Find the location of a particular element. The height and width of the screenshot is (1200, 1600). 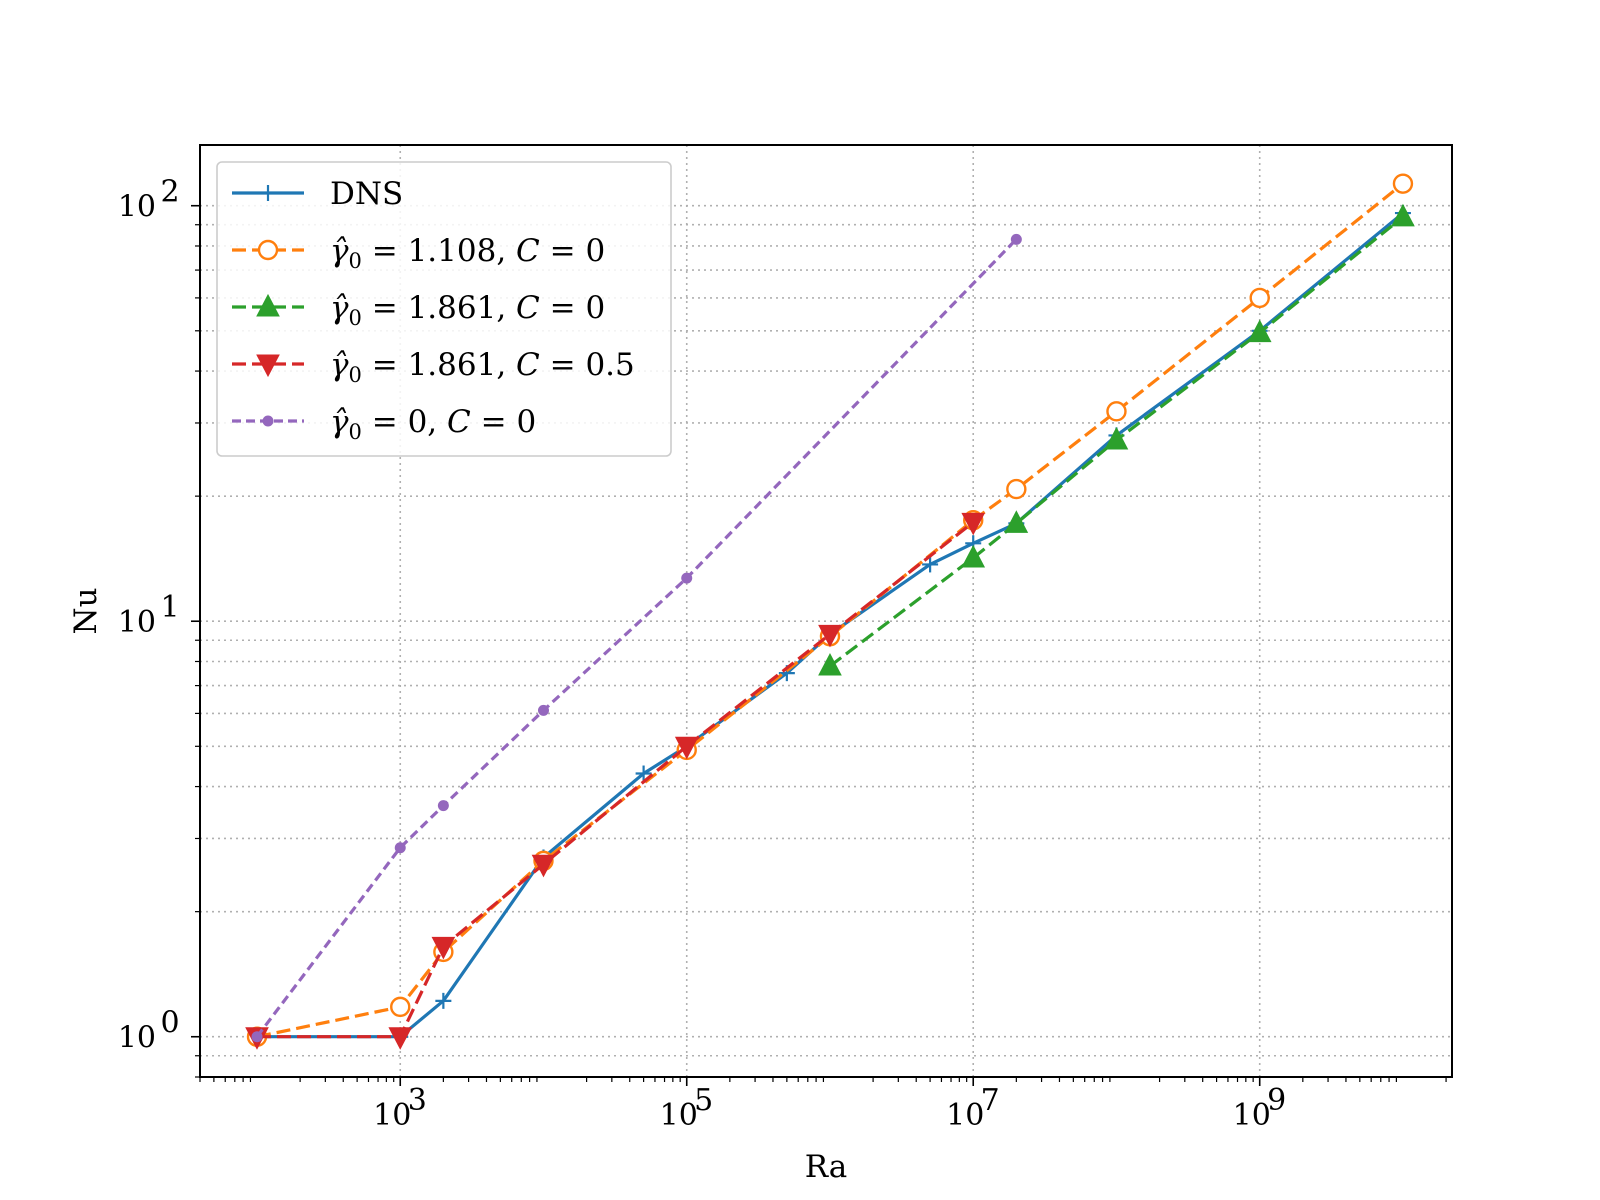

legend-label: γ̂0 = 0, C = 0 is located at coordinates (433, 424).